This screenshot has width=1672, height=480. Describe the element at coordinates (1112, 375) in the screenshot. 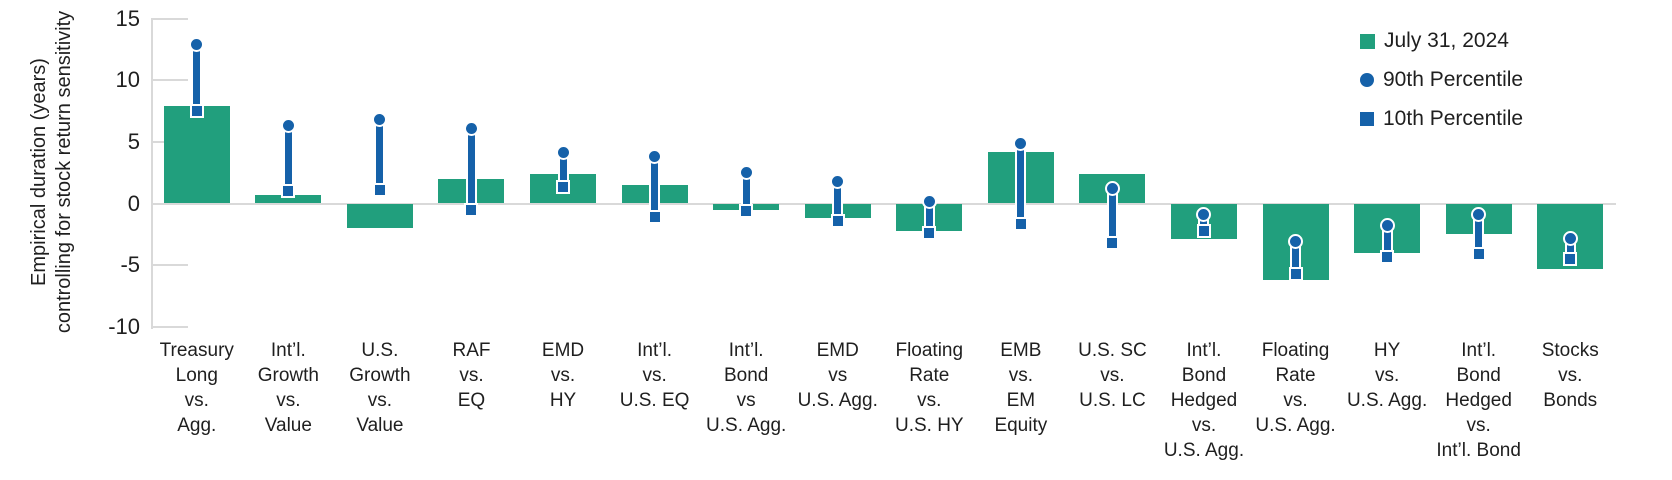

I see `x-axis-label: U.S. SC vs. U.S. LC` at that location.